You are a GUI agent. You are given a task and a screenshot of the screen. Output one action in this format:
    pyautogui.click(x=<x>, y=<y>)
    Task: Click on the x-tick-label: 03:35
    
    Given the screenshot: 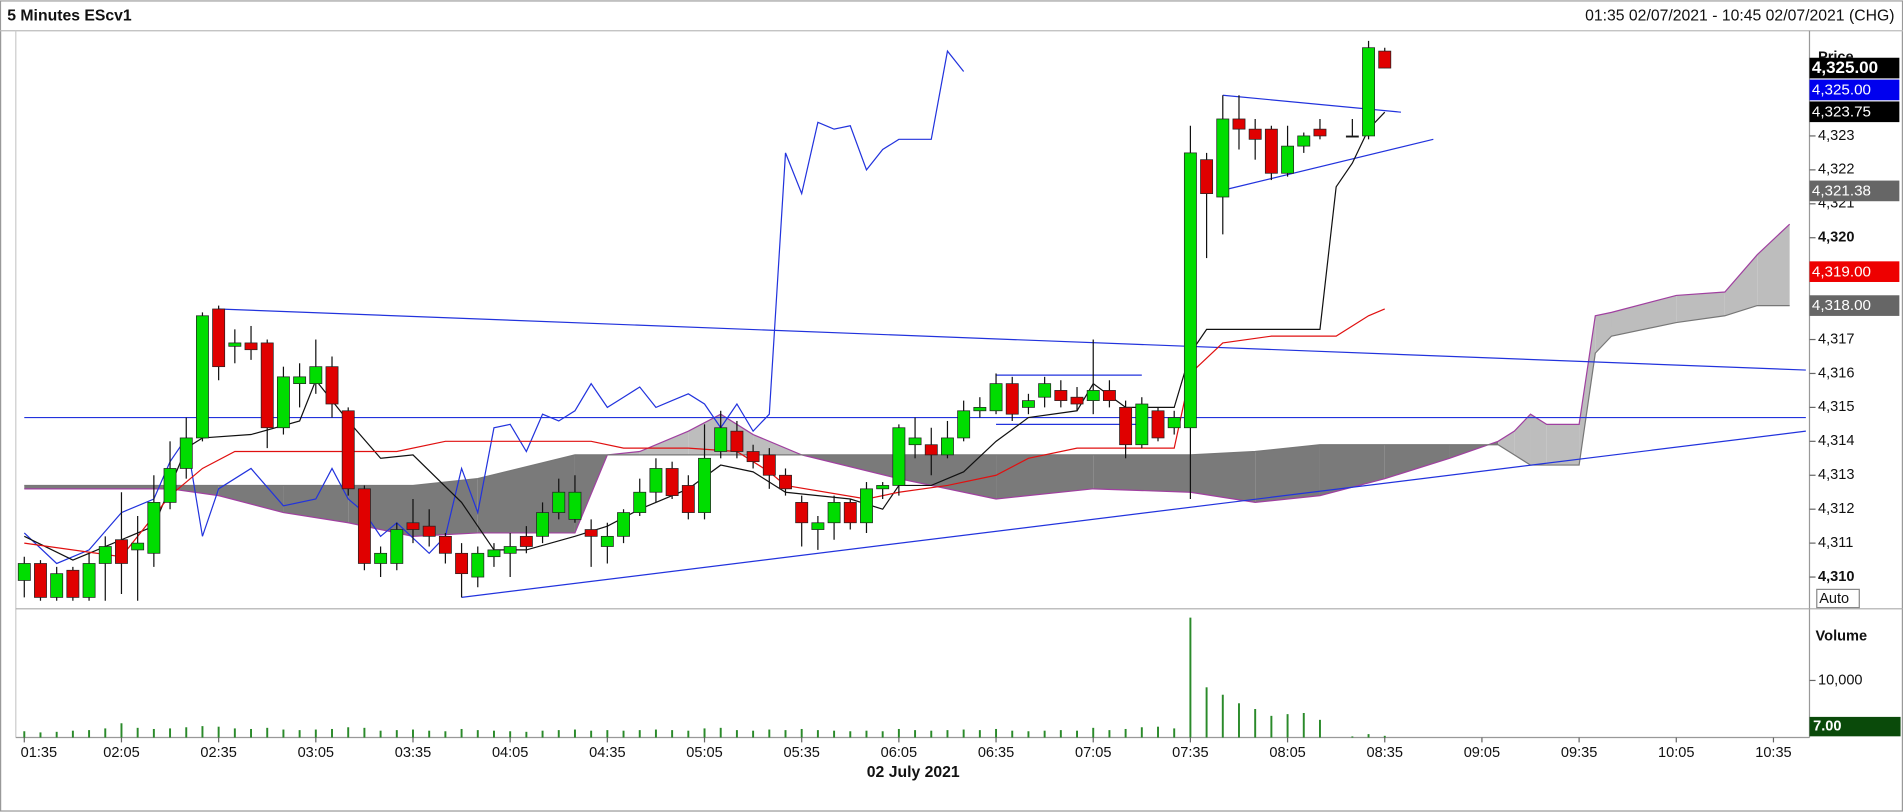 What is the action you would take?
    pyautogui.click(x=413, y=753)
    